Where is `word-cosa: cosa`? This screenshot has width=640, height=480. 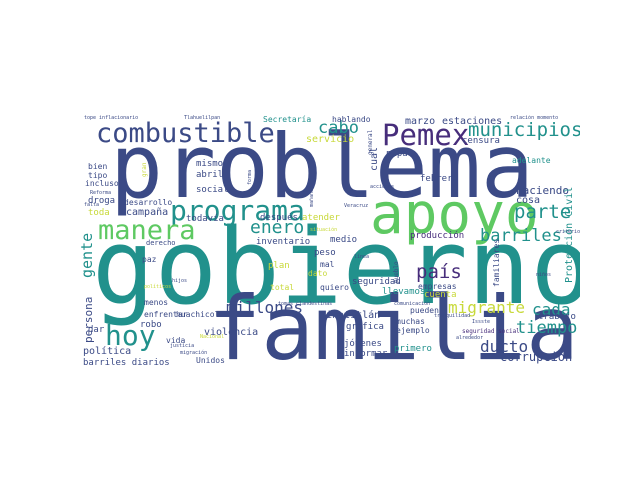 word-cosa: cosa is located at coordinates (528, 200).